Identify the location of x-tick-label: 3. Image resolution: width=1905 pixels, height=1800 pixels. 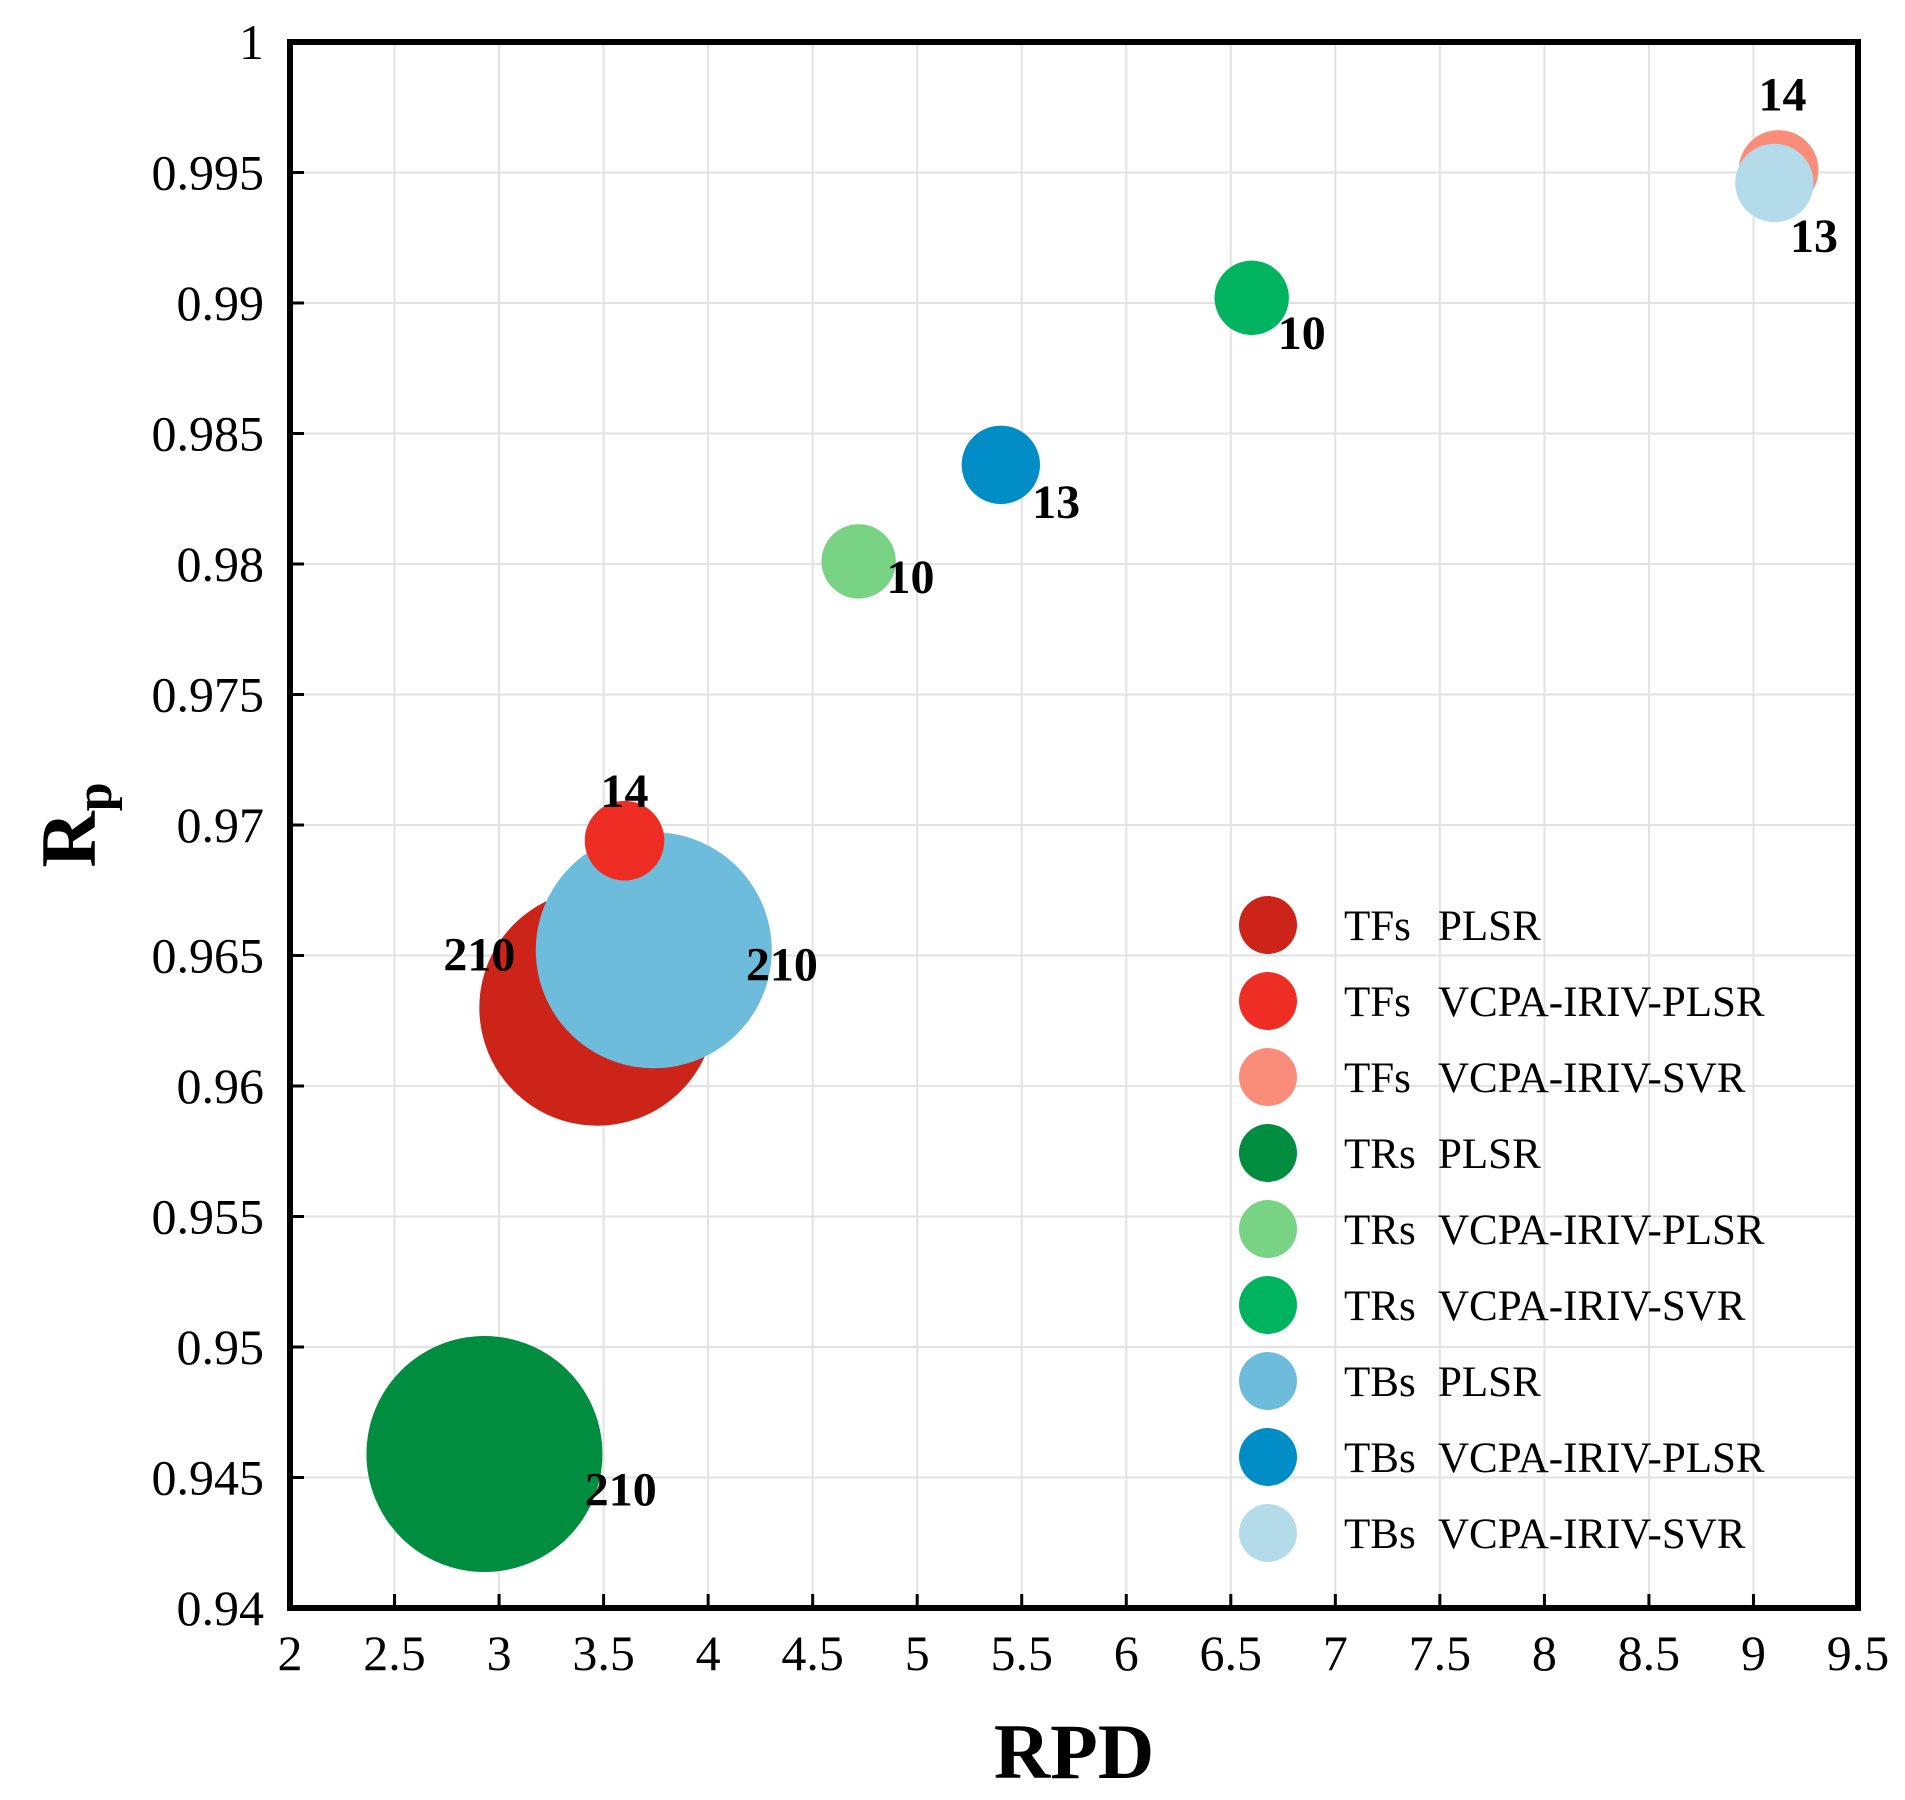
(499, 1653).